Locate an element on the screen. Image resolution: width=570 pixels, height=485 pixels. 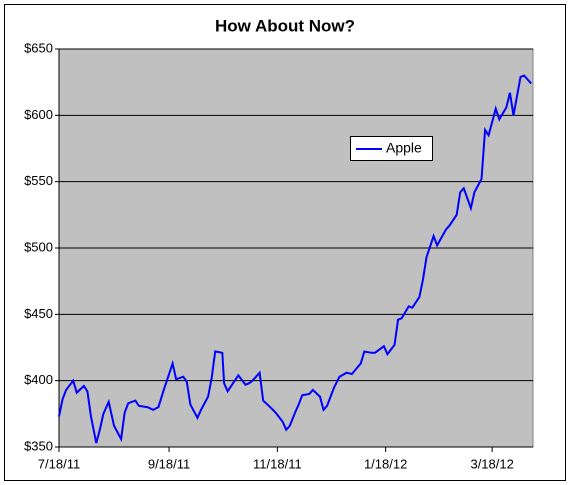
y-tick-label: $600 is located at coordinates (38, 114).